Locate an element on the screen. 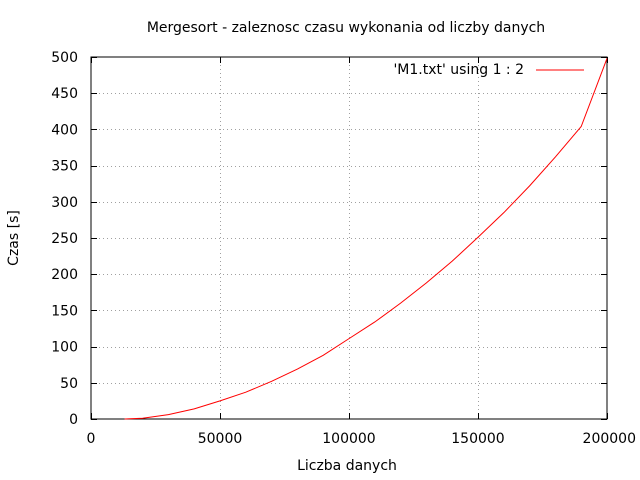 The image size is (640, 480). y-tick-label: 500 is located at coordinates (64, 58).